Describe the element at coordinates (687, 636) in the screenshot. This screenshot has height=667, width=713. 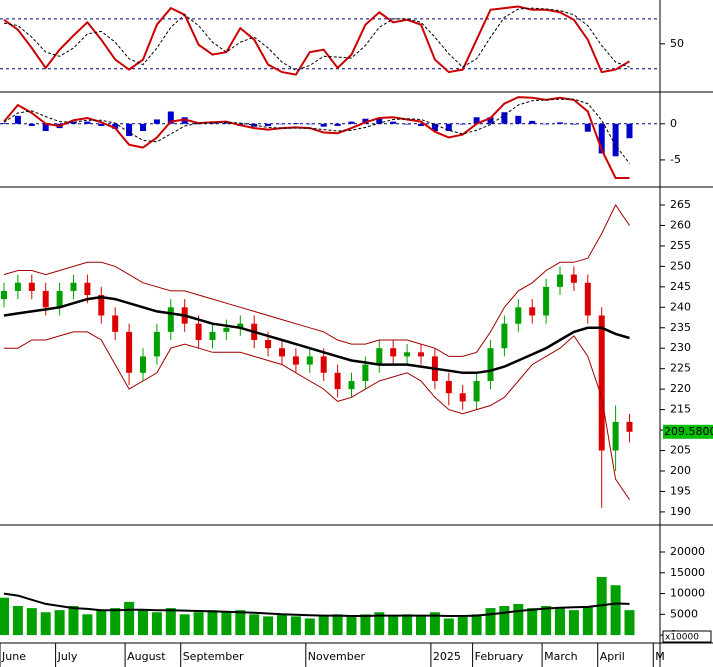
I see `unit-box` at that location.